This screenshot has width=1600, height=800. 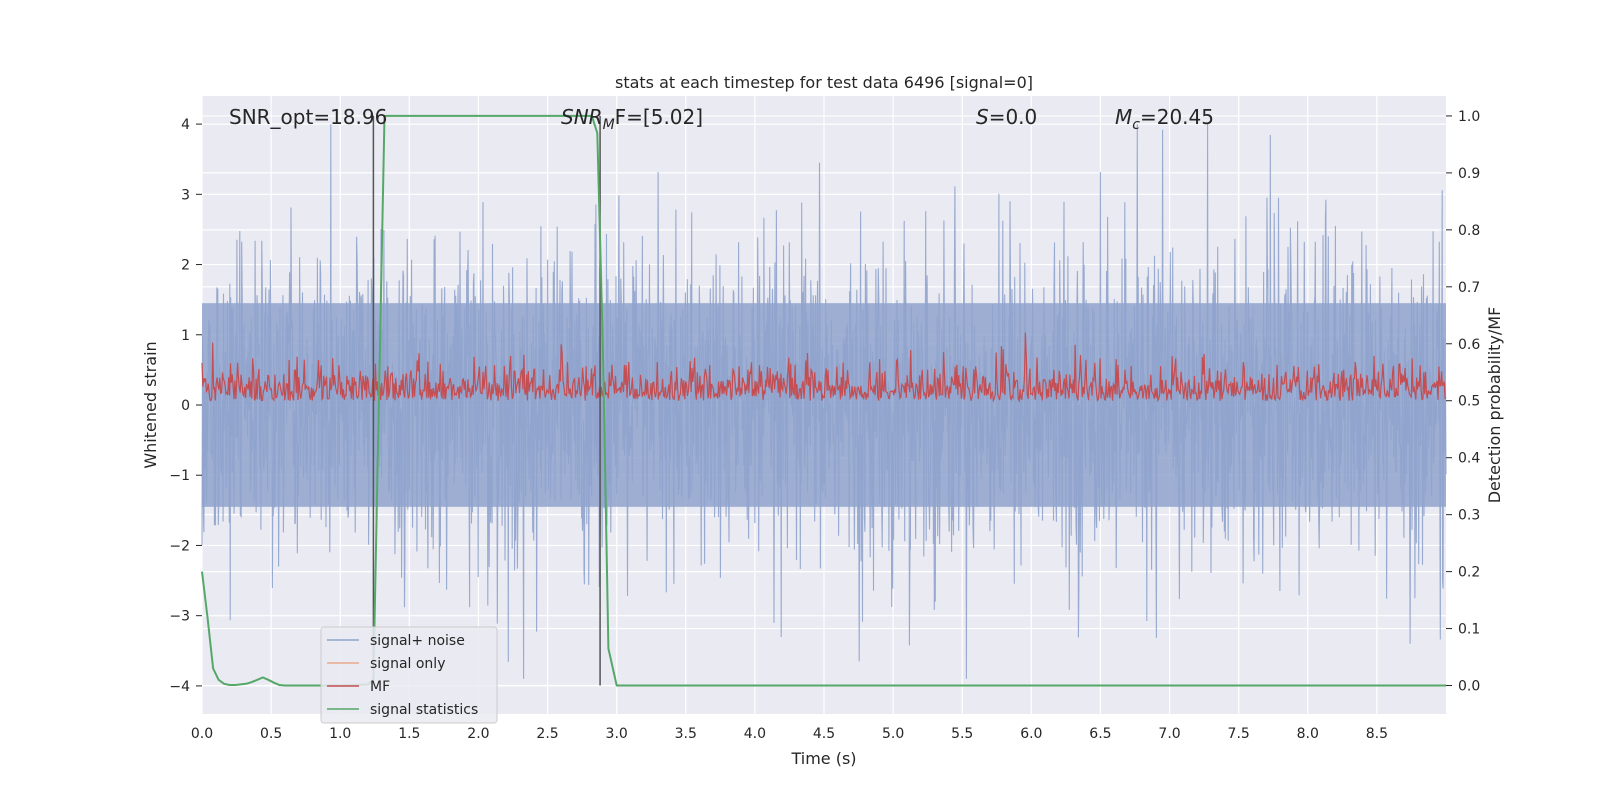 What do you see at coordinates (202, 734) in the screenshot?
I see `x-tick-label-0: 0.0` at bounding box center [202, 734].